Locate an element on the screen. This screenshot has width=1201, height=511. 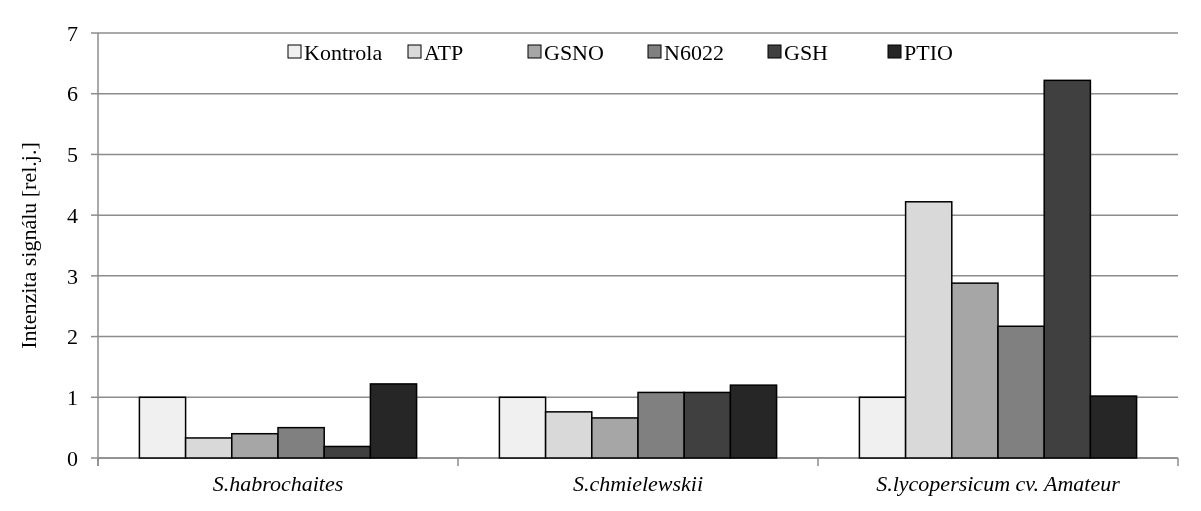
y-tick-label: 5 is located at coordinates (72, 155).